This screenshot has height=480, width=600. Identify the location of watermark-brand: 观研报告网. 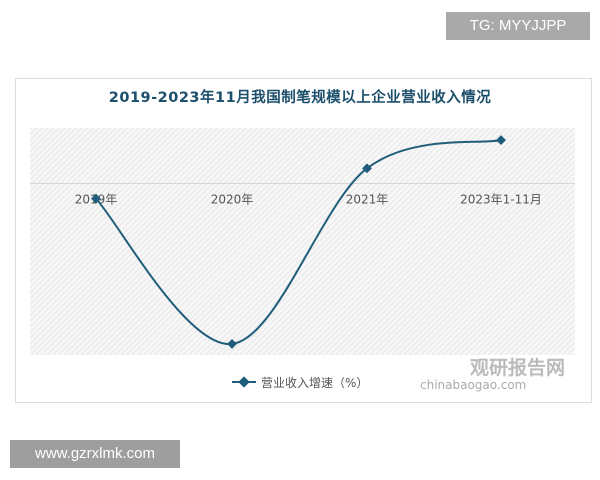
(518, 368).